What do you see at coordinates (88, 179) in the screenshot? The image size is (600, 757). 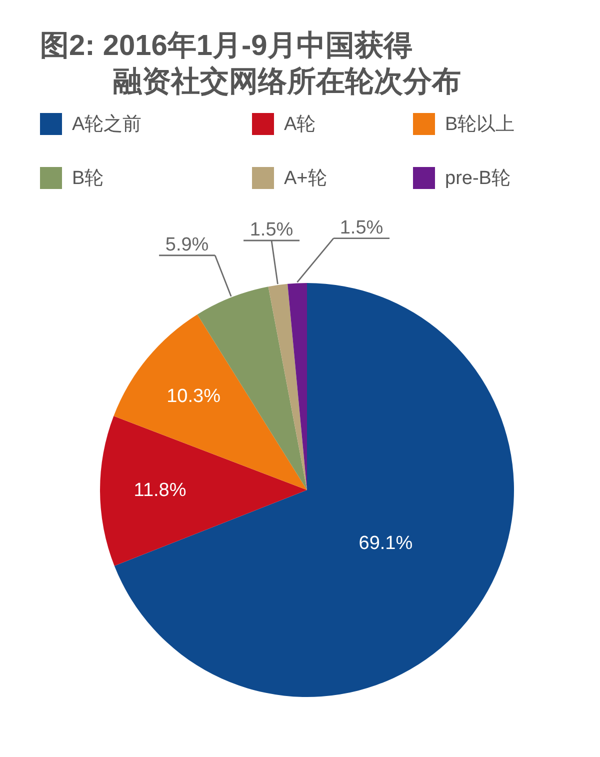 I see `legend-label: B轮` at bounding box center [88, 179].